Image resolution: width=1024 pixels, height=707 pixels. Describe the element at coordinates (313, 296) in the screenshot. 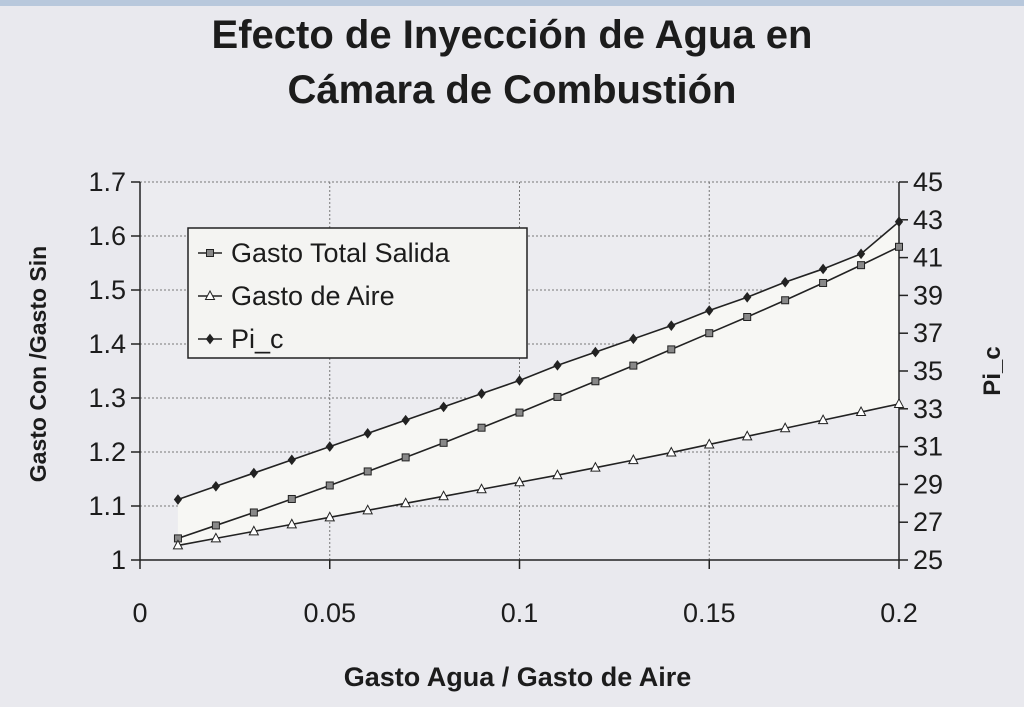

I see `legend-entry: Gasto de Aire` at that location.